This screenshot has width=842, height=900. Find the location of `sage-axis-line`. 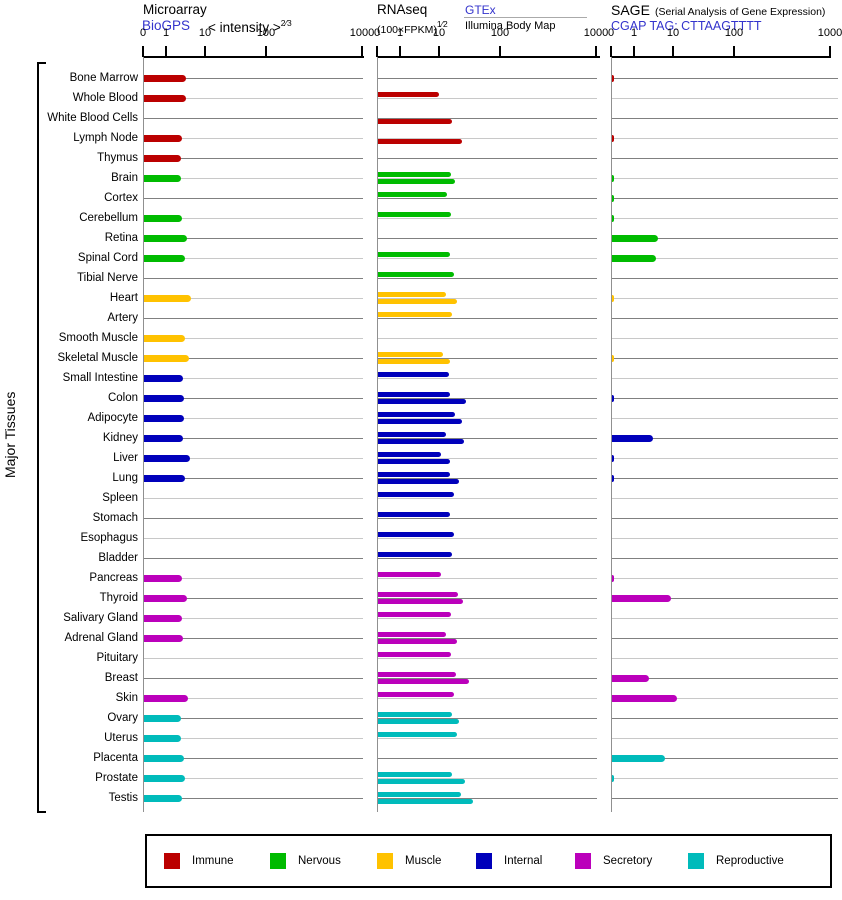

sage-axis-line is located at coordinates (721, 57).